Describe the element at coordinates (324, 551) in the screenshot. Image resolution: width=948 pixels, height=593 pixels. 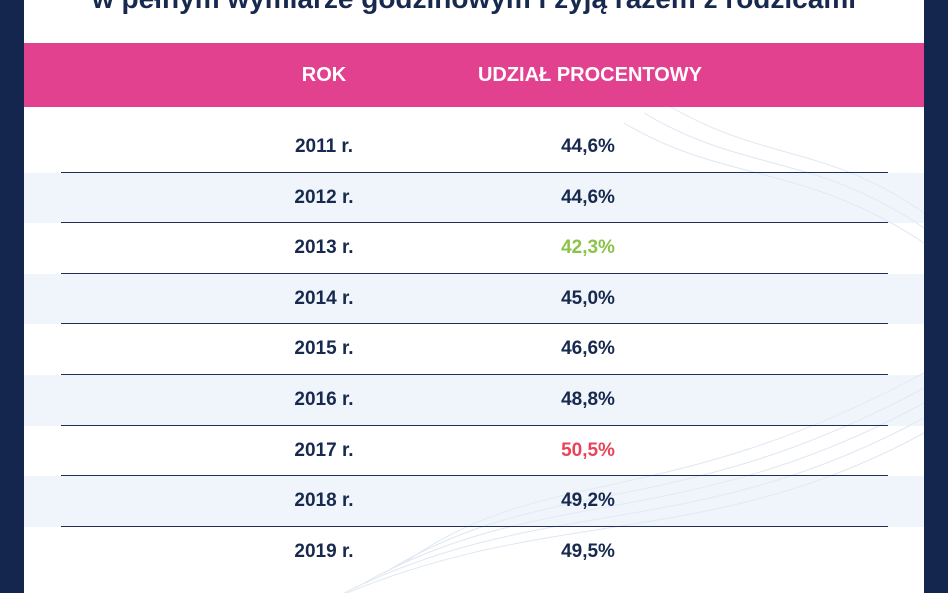
I see `year-cell: 2019 r.` at that location.